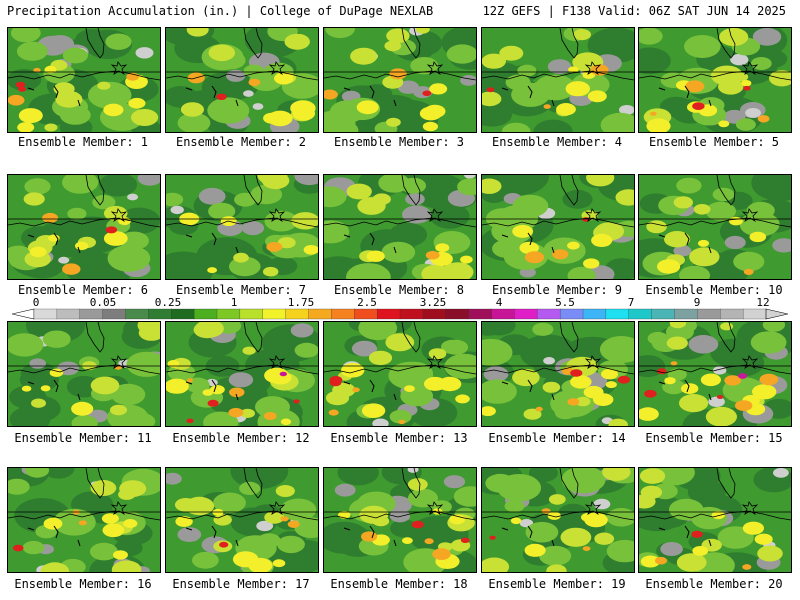  What do you see at coordinates (241, 142) in the screenshot?
I see `ensemble-member-label-2: Ensemble Member: 2` at bounding box center [241, 142].